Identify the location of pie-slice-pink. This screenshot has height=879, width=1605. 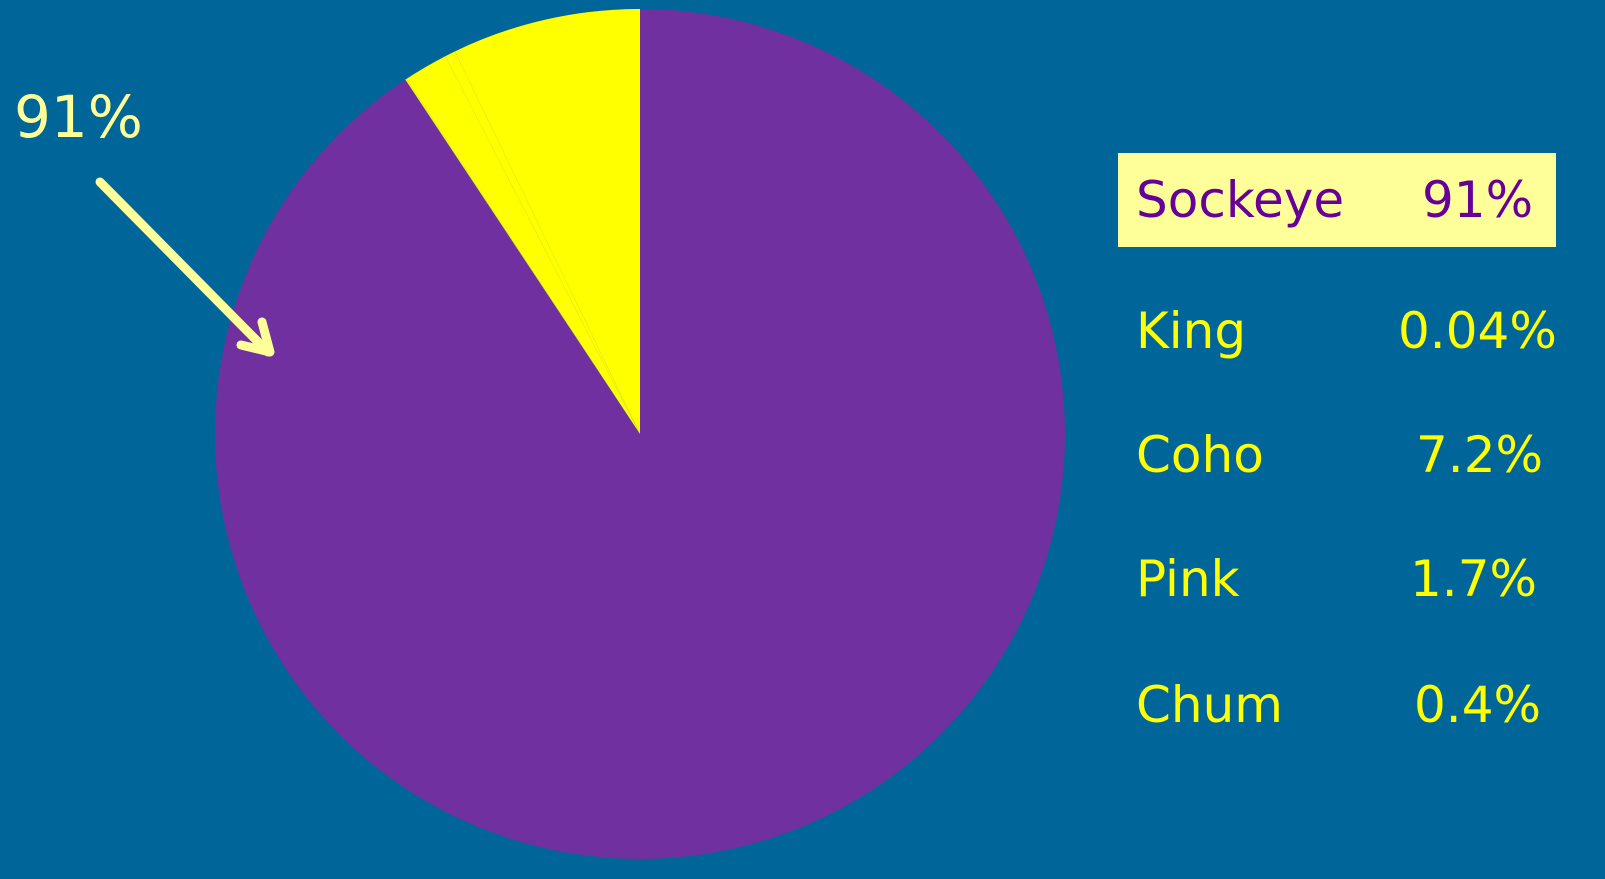
(523, 245).